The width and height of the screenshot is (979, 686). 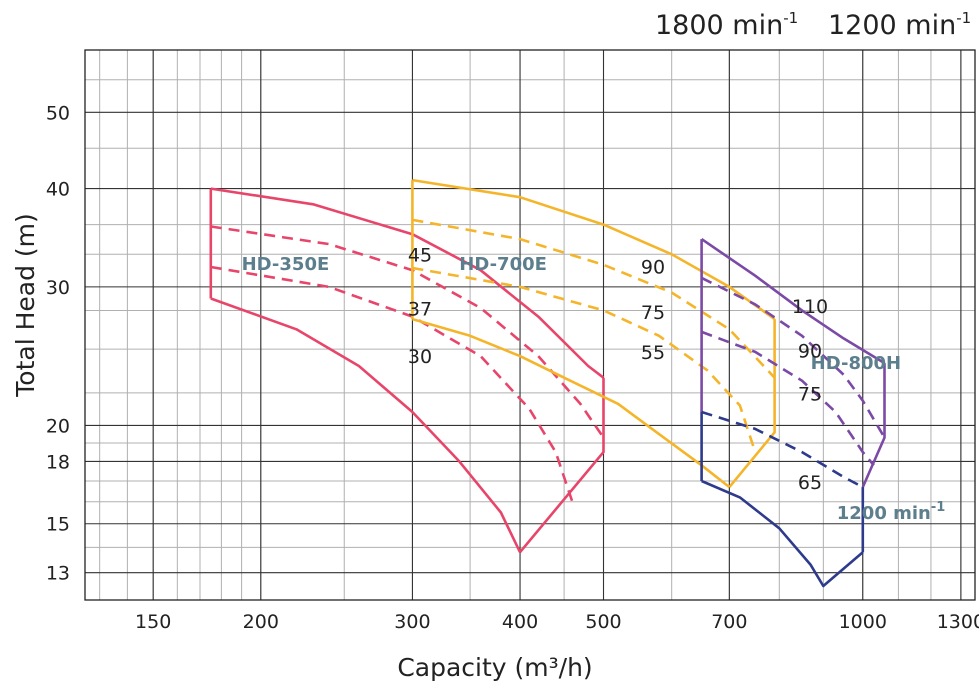 What do you see at coordinates (58, 343) in the screenshot?
I see `y-tick-labels: 13 15 18 20 30 40 50` at bounding box center [58, 343].